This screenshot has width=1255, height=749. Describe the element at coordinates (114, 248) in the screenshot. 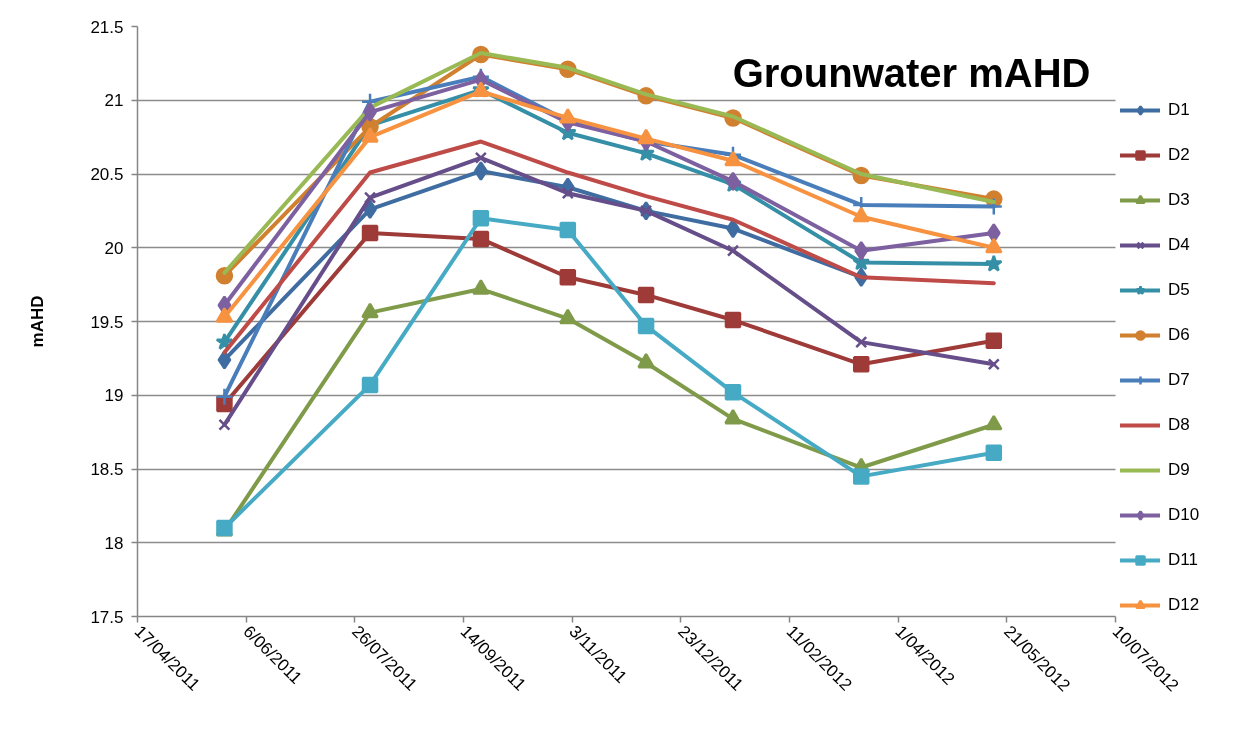

I see `y-tick-label: 20` at that location.